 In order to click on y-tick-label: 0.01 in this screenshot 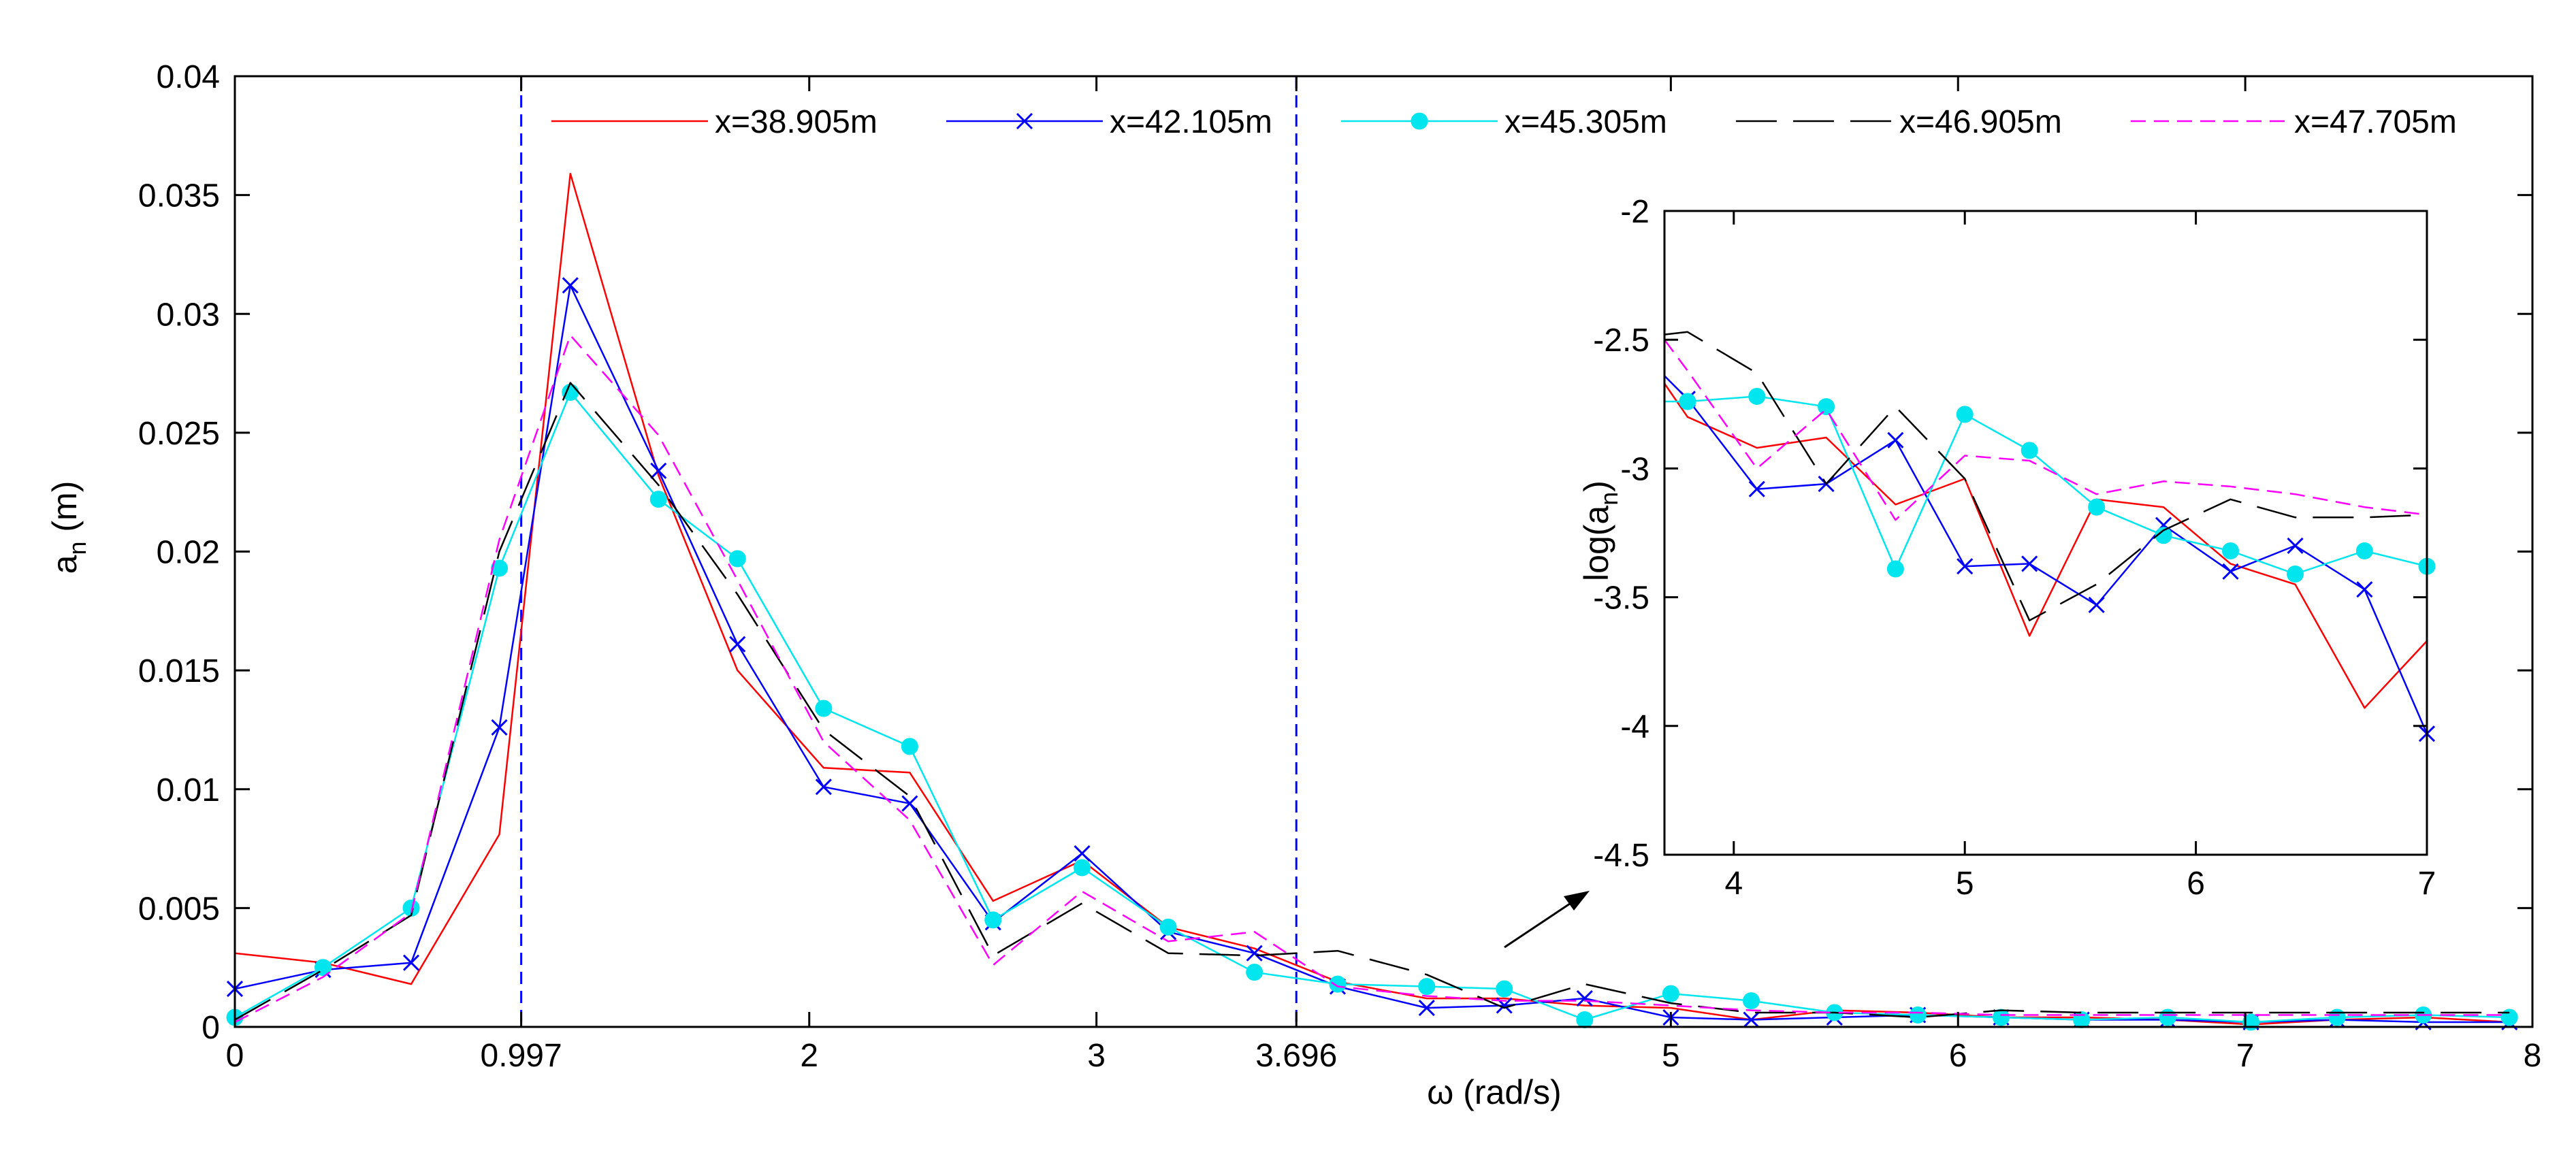, I will do `click(189, 790)`.